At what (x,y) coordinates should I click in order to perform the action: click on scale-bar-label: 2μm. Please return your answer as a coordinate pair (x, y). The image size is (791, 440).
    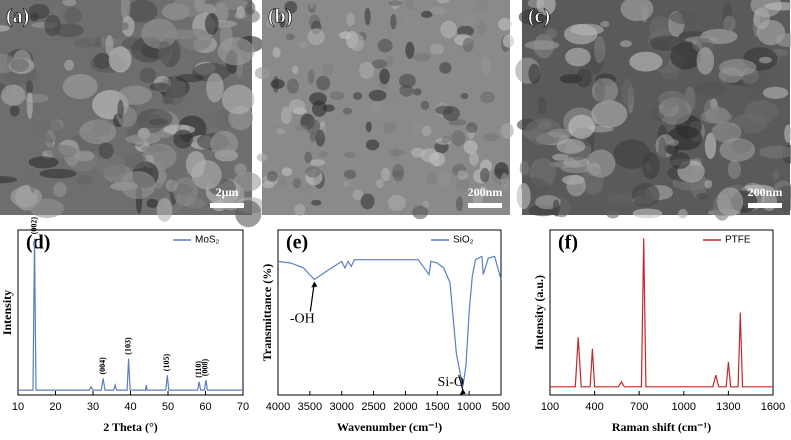
    Looking at the image, I should click on (227, 192).